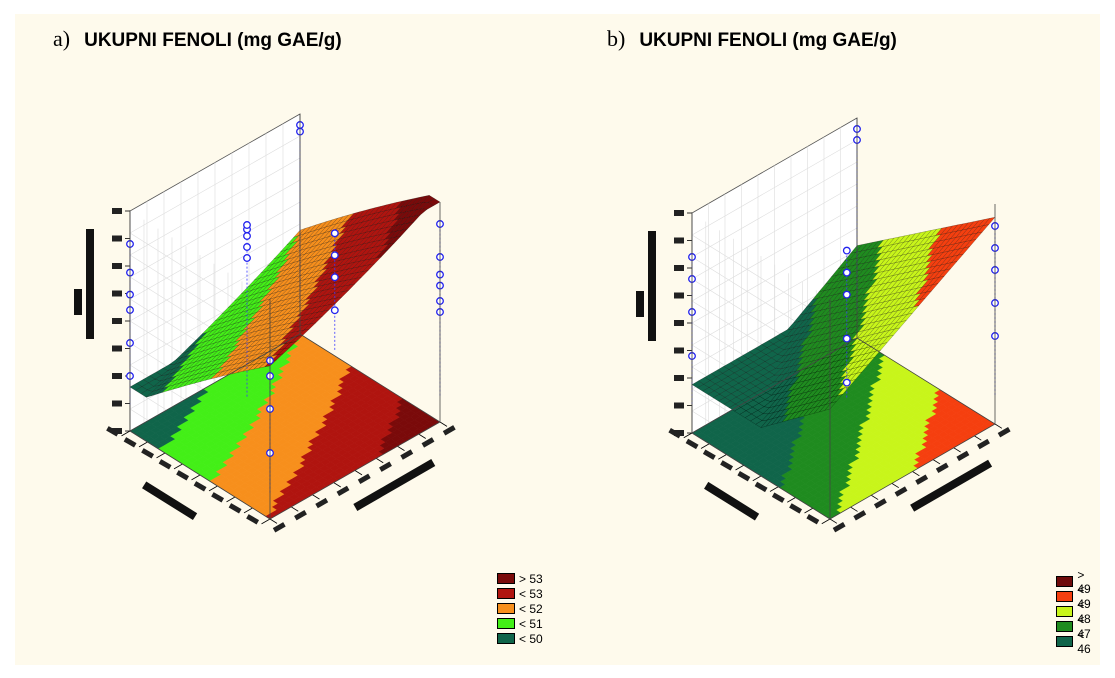 This screenshot has height=678, width=1115. Describe the element at coordinates (732, 501) in the screenshot. I see `y-axis-title` at that location.